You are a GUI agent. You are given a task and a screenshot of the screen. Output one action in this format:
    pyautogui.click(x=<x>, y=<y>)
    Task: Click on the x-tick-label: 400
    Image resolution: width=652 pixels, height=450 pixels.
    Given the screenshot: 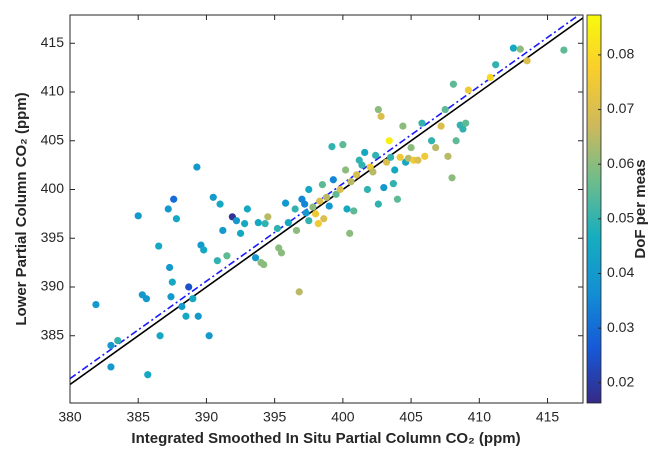 What is the action you would take?
    pyautogui.click(x=343, y=417)
    